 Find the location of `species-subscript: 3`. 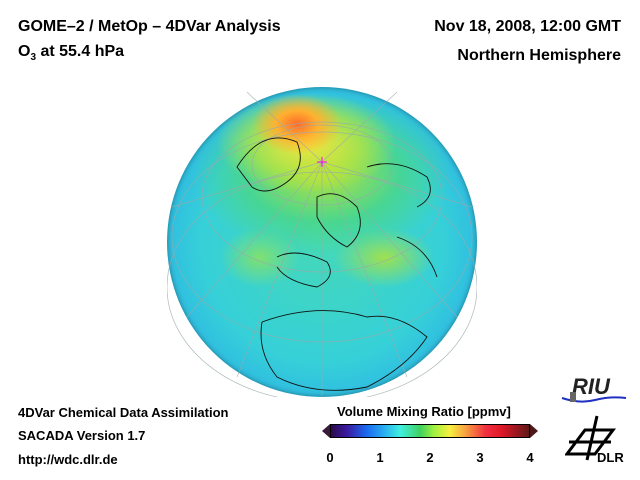

species-subscript: 3 is located at coordinates (33, 58).